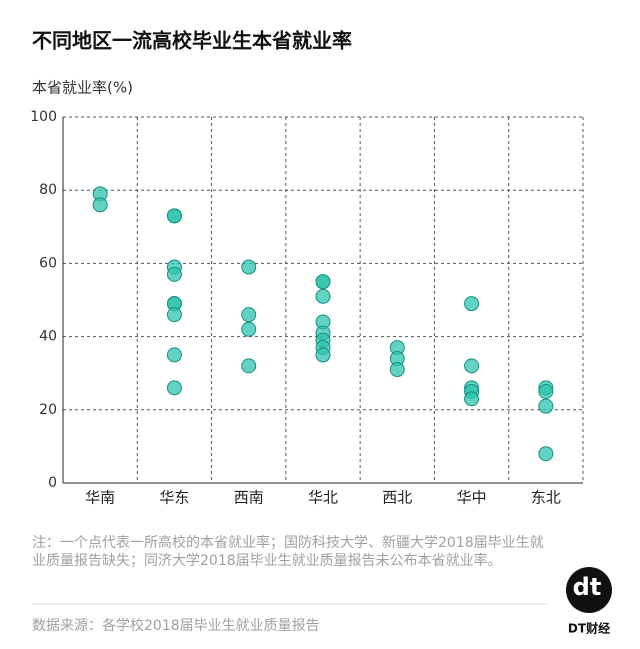  What do you see at coordinates (192, 41) in the screenshot?
I see `chart-title: 不同地区一流高校毕业生本省就业率` at bounding box center [192, 41].